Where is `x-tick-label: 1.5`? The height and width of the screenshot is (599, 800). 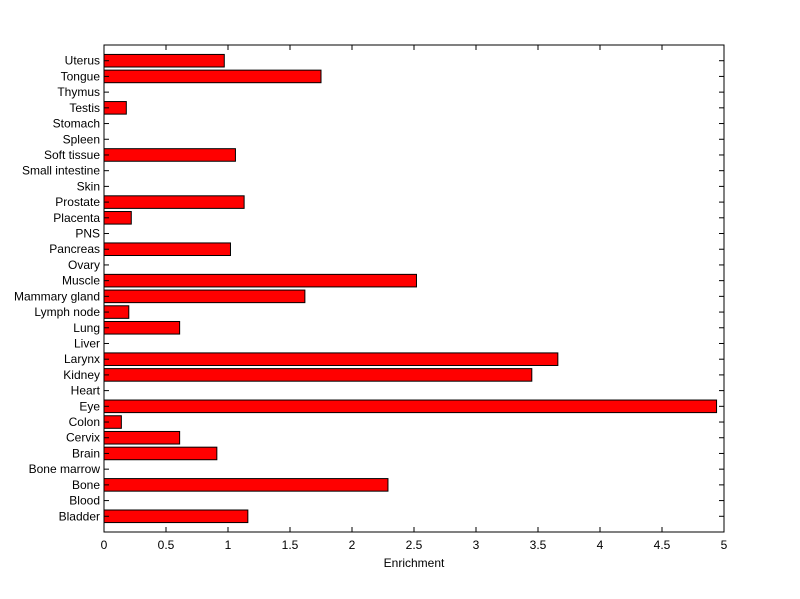 x-tick-label: 1.5 is located at coordinates (290, 545).